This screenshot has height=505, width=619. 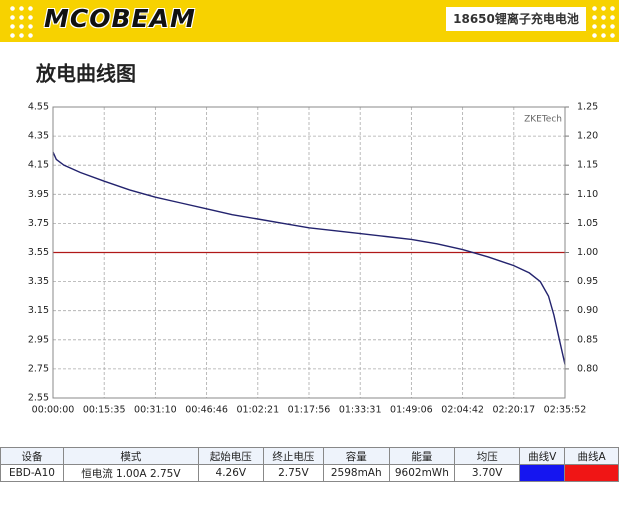 I want to click on cell: 恒电流 1.00A 2.75V, so click(x=130, y=473).